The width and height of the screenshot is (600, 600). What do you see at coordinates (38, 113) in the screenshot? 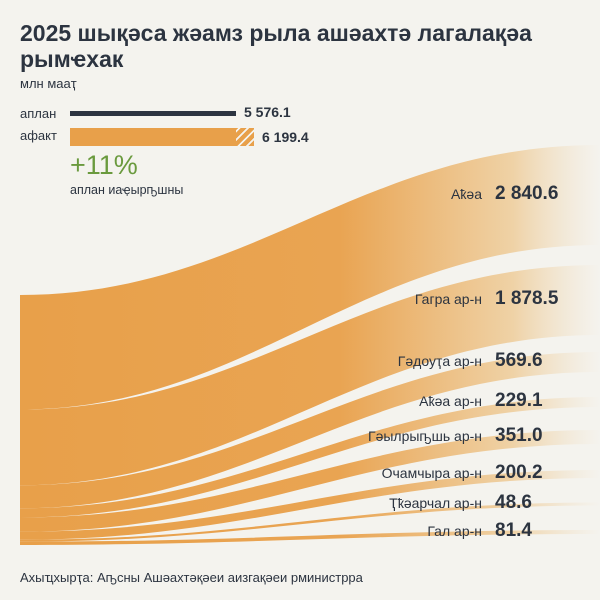
I see `legend-plan-label: аплан` at bounding box center [38, 113].